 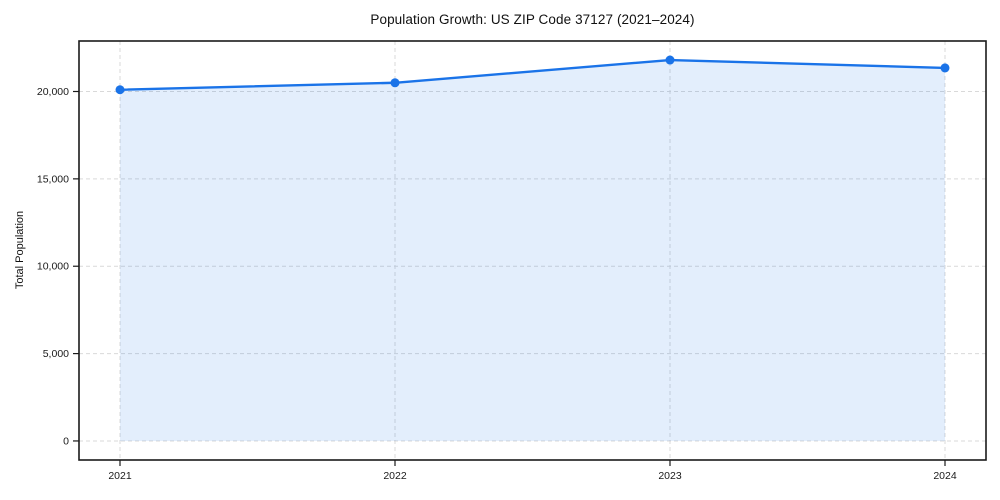 What do you see at coordinates (532, 74) in the screenshot?
I see `trend-line` at bounding box center [532, 74].